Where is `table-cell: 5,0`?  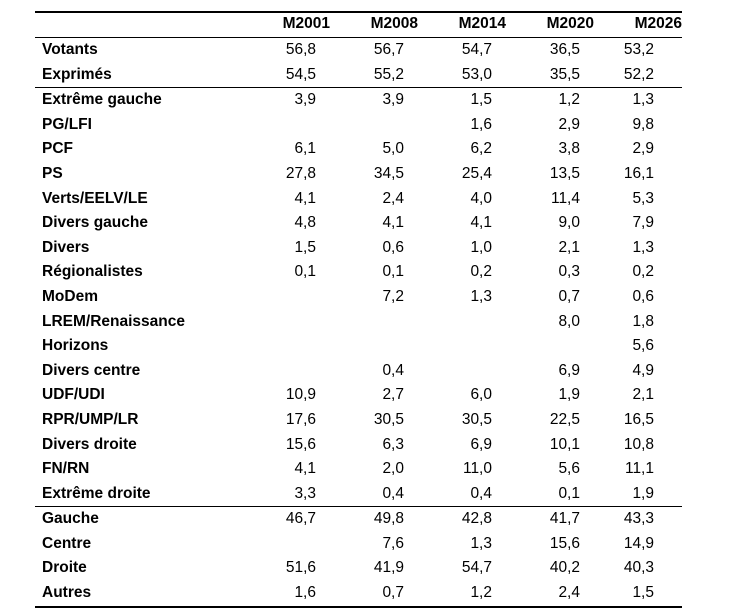 table-cell: 5,0 is located at coordinates (393, 149).